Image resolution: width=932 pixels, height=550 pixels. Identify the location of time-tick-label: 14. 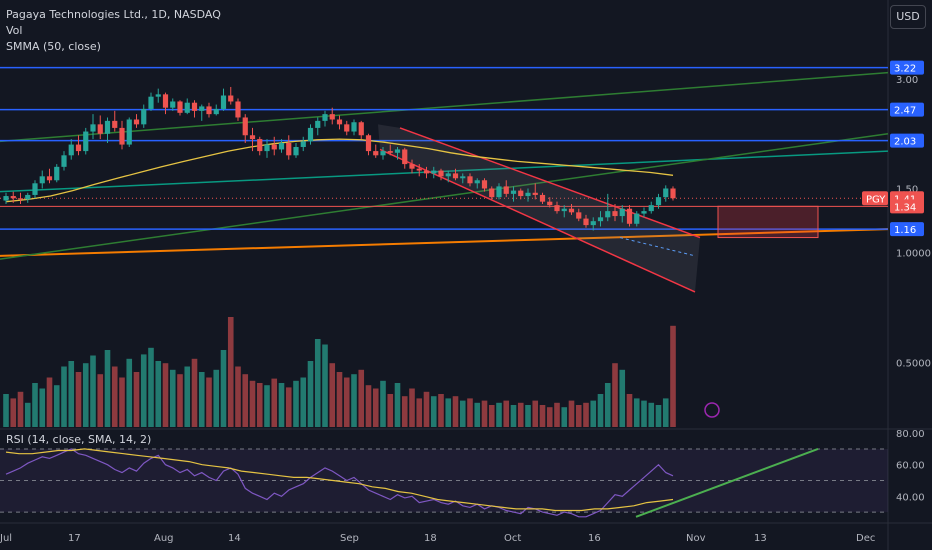
(234, 538).